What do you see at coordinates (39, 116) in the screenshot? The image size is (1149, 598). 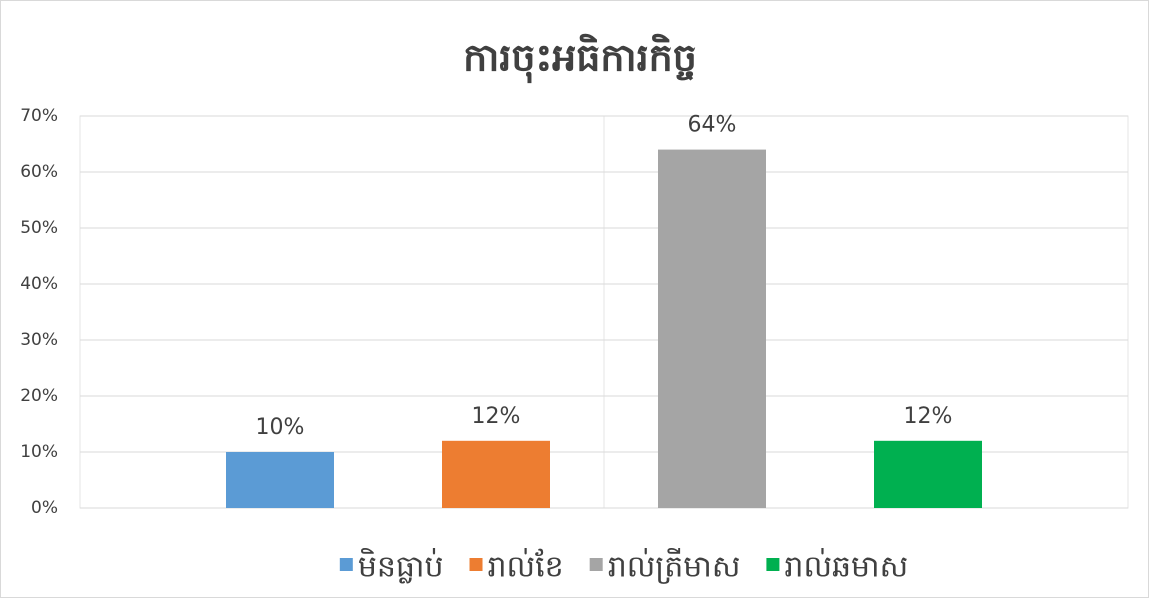 I see `y-tick-label: 70%` at bounding box center [39, 116].